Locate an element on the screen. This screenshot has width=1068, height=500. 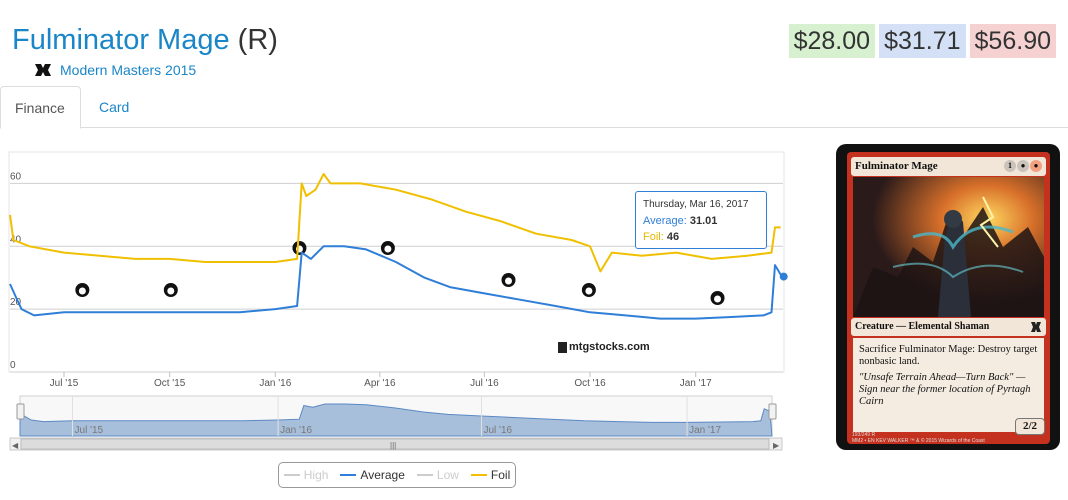
mtgstocks-logo-icon is located at coordinates (562, 347).